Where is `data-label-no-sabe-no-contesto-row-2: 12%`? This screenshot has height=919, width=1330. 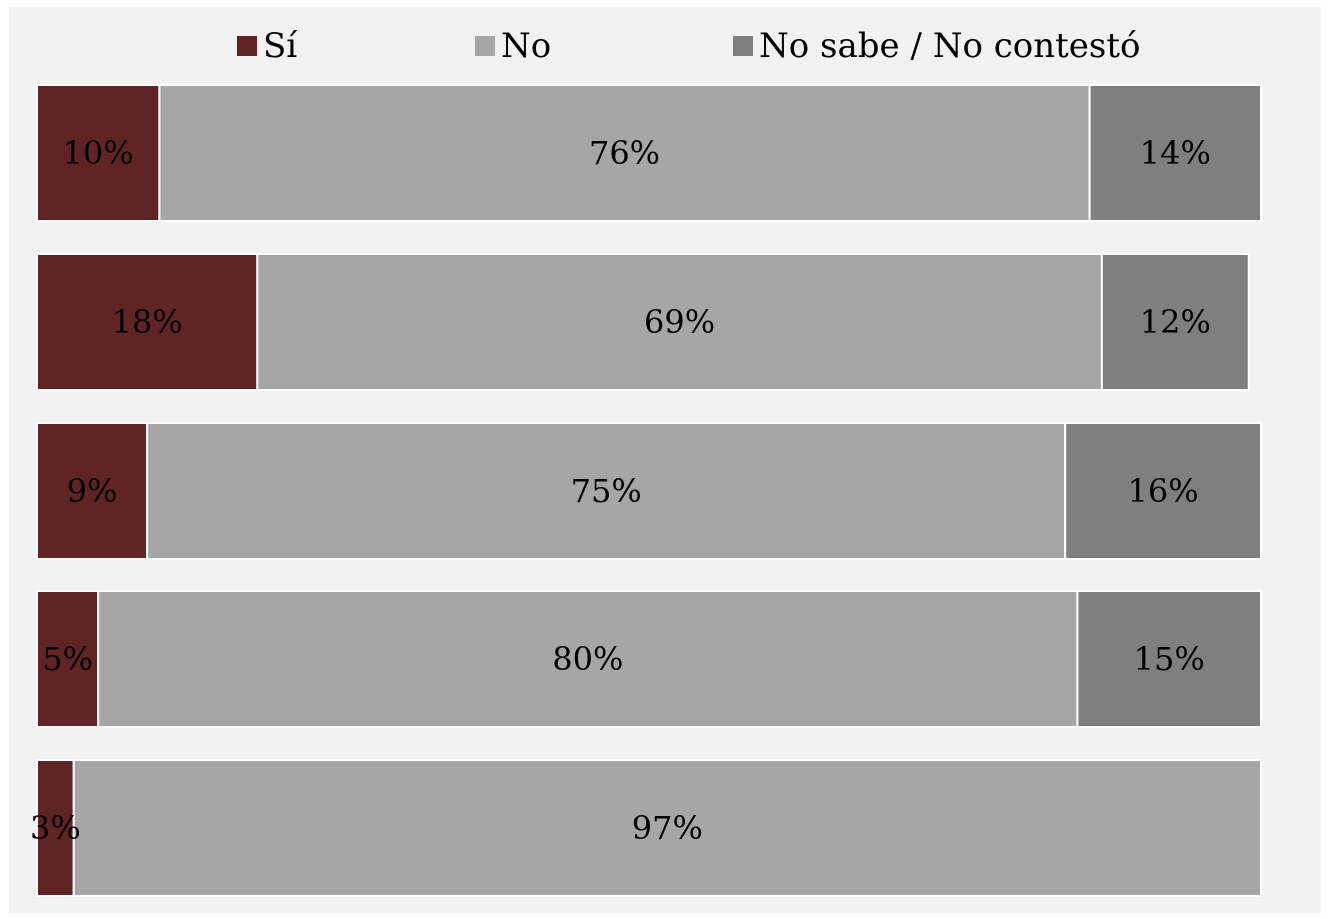 data-label-no-sabe-no-contesto-row-2: 12% is located at coordinates (1175, 322).